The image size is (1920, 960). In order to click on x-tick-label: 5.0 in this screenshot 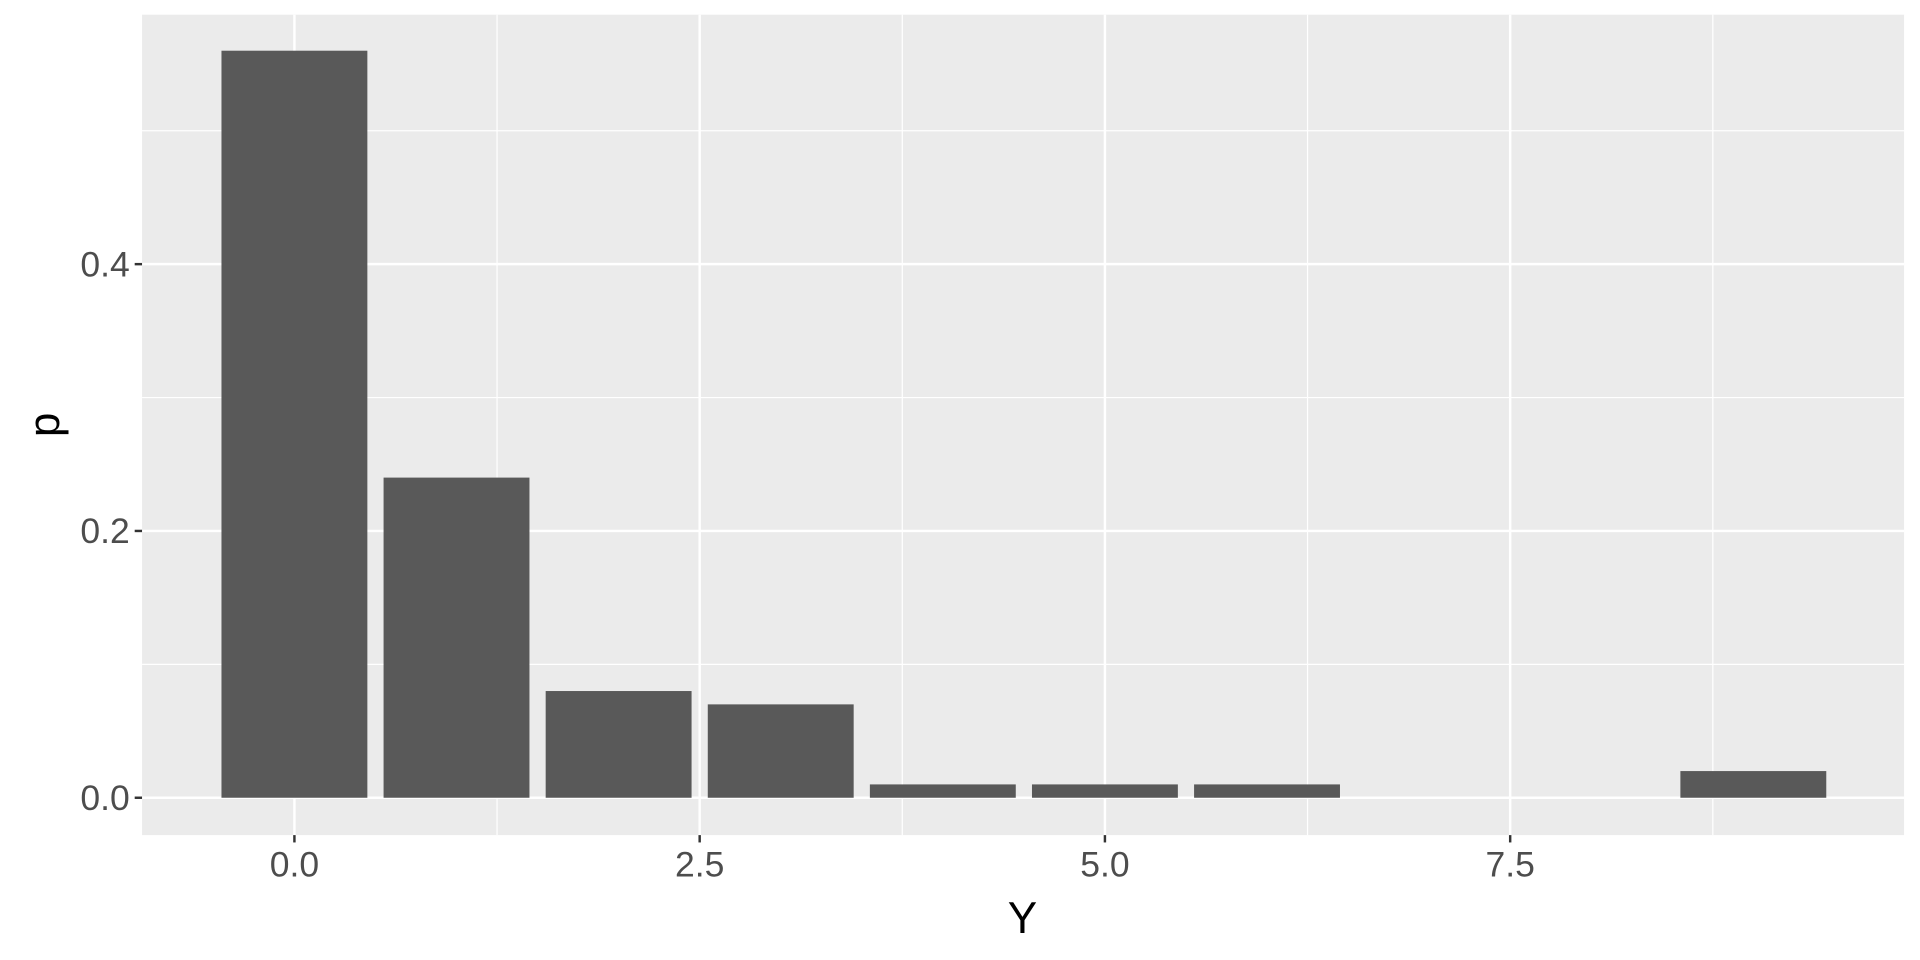, I will do `click(1104, 865)`.